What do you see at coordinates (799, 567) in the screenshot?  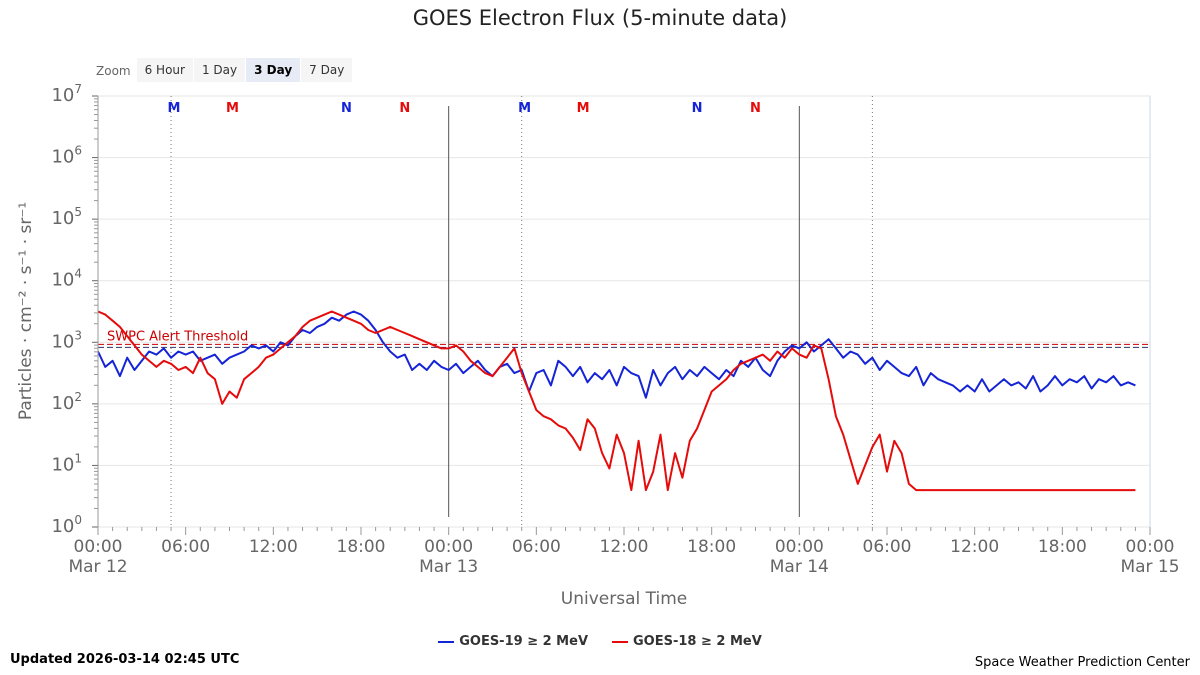 I see `x-date-label: Mar 14` at bounding box center [799, 567].